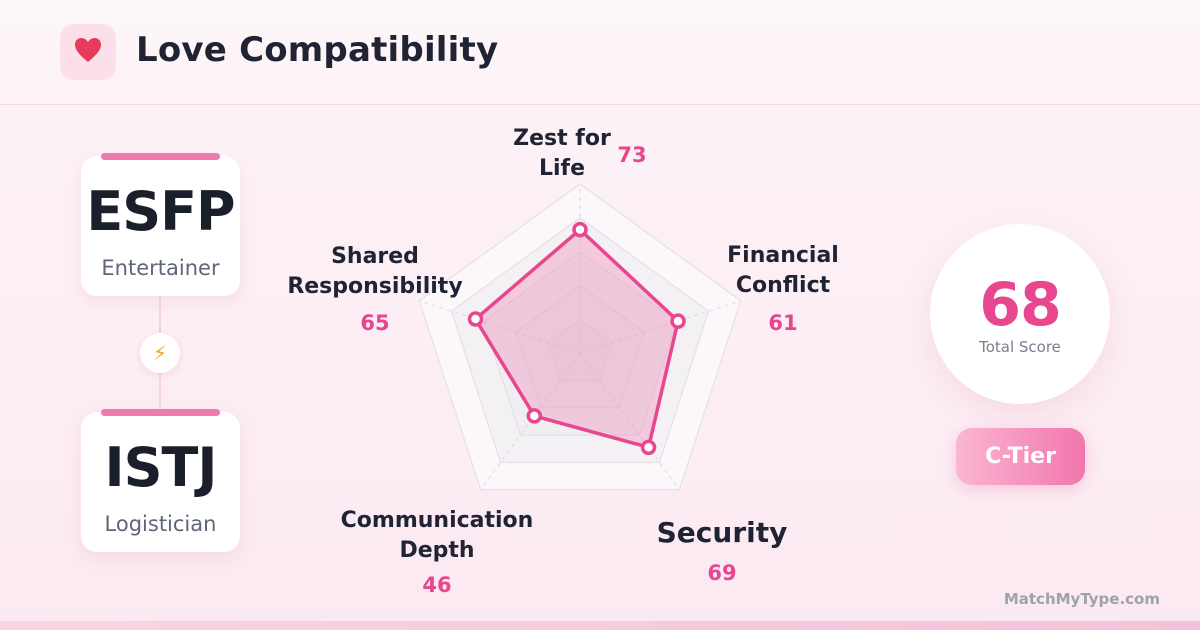 The height and width of the screenshot is (630, 1200). Describe the element at coordinates (1020, 347) in the screenshot. I see `score-label: Total Score` at that location.